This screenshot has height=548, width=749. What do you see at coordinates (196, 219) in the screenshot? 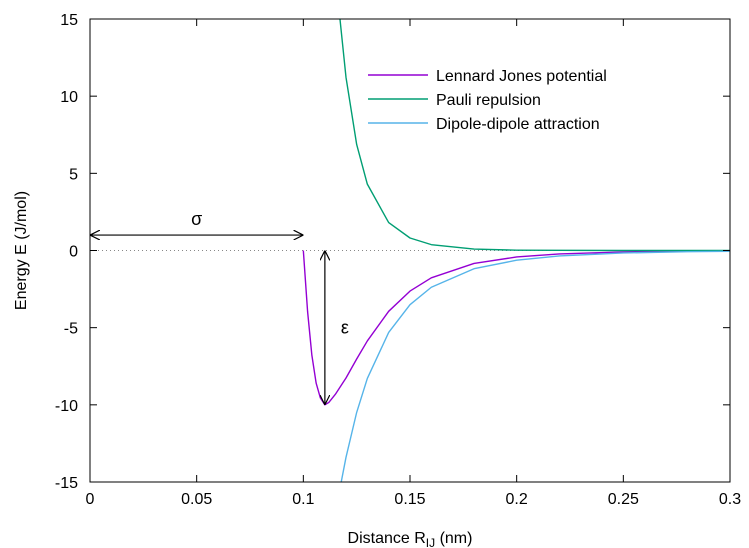
I see `annotation-label-1: σ` at bounding box center [196, 219].